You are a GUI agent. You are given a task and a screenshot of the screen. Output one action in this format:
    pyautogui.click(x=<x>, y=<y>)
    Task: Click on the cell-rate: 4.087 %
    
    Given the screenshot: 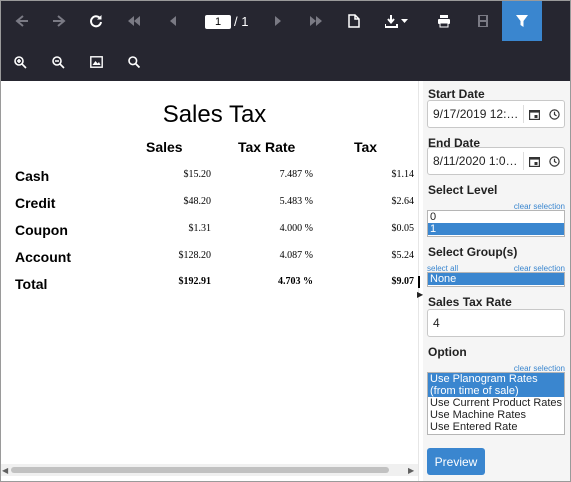 What is the action you would take?
    pyautogui.click(x=296, y=255)
    